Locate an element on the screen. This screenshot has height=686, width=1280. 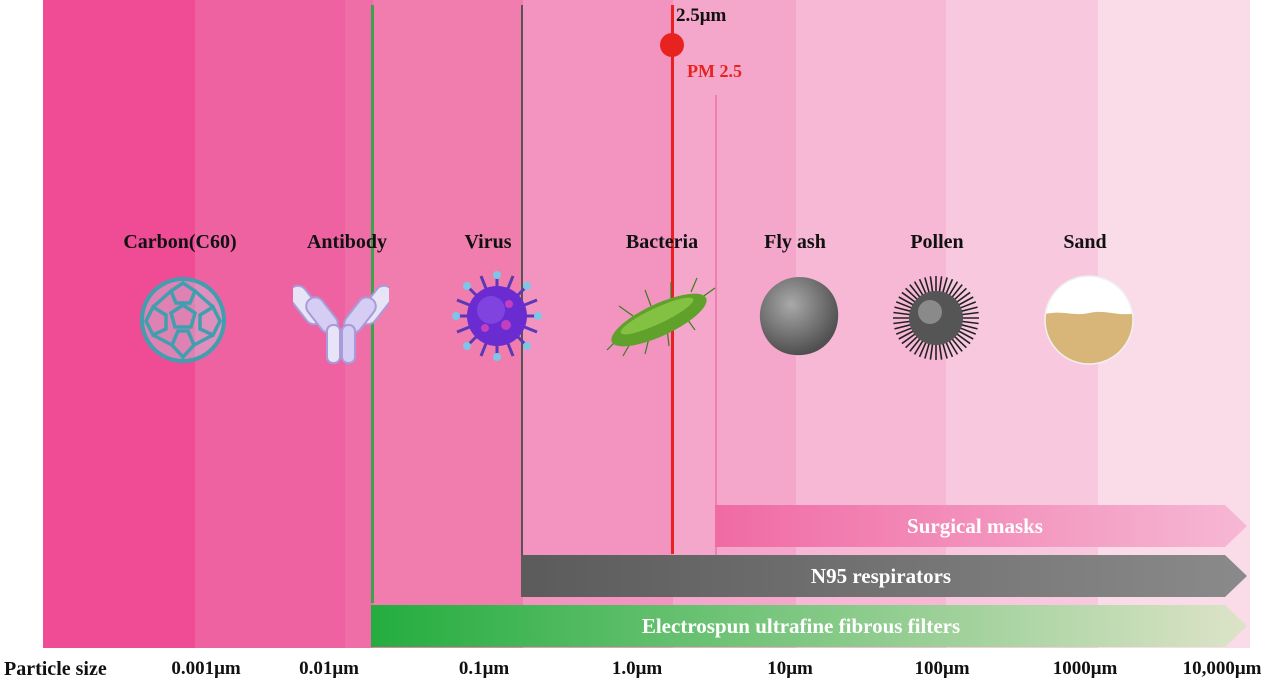
axis-title: Particle size is located at coordinates (55, 669).